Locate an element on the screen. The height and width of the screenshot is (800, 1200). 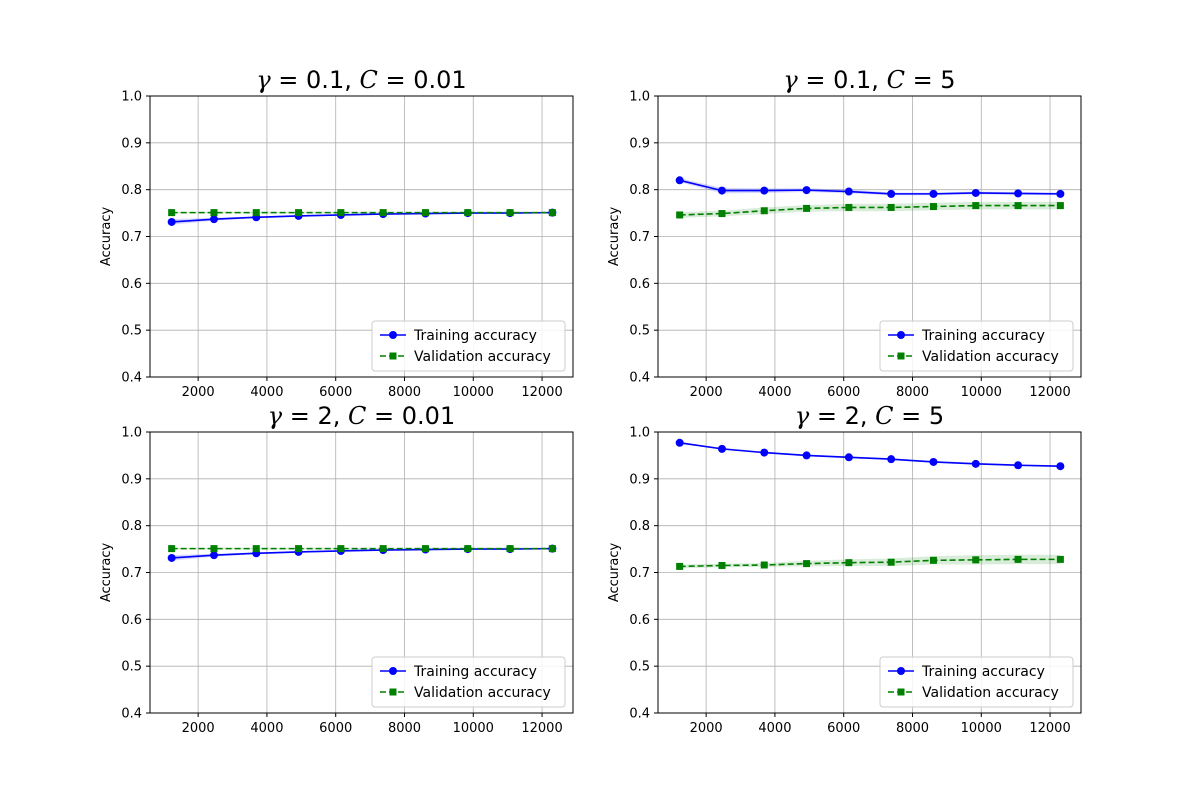
confidence-band-training is located at coordinates (870, 454).